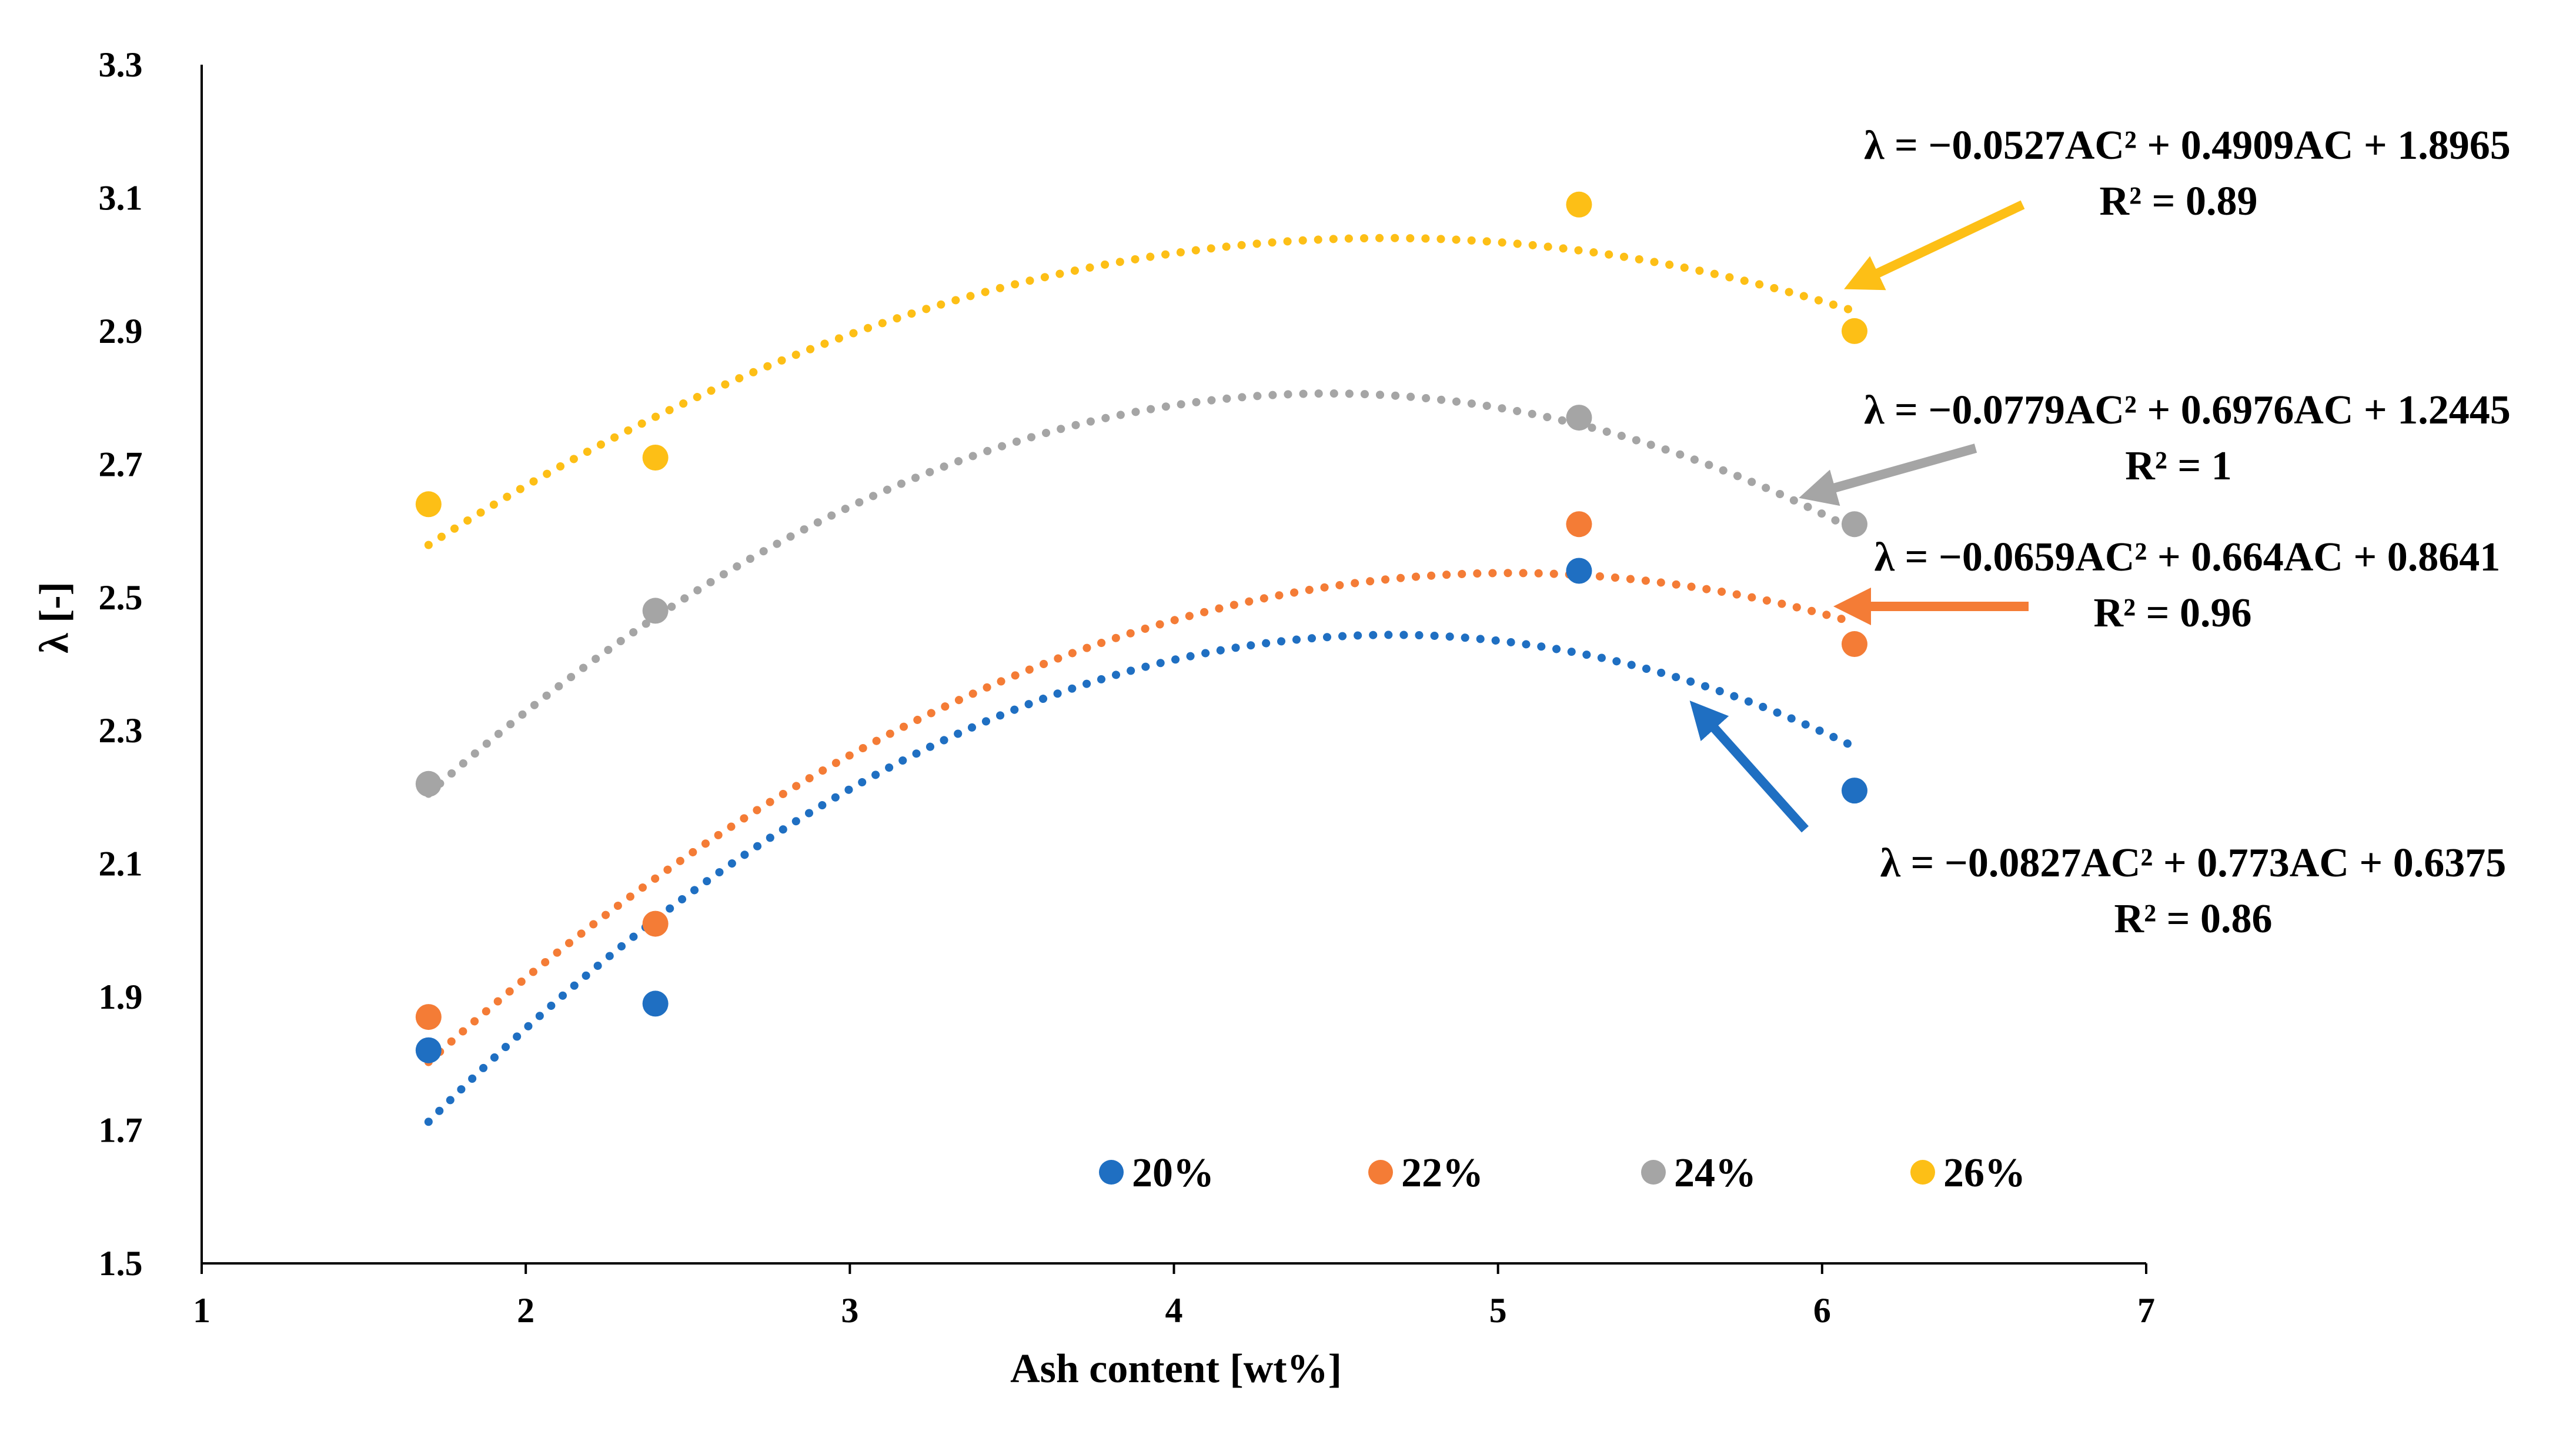  What do you see at coordinates (2179, 202) in the screenshot?
I see `r2-26: R² = 0.89` at bounding box center [2179, 202].